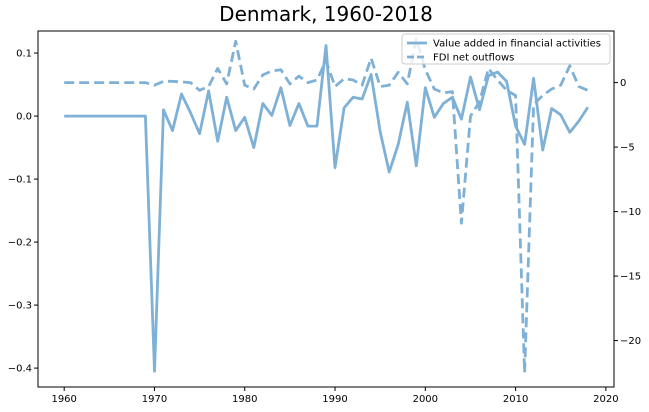 This screenshot has width=649, height=412. I want to click on x-tick-label: 1990, so click(334, 399).